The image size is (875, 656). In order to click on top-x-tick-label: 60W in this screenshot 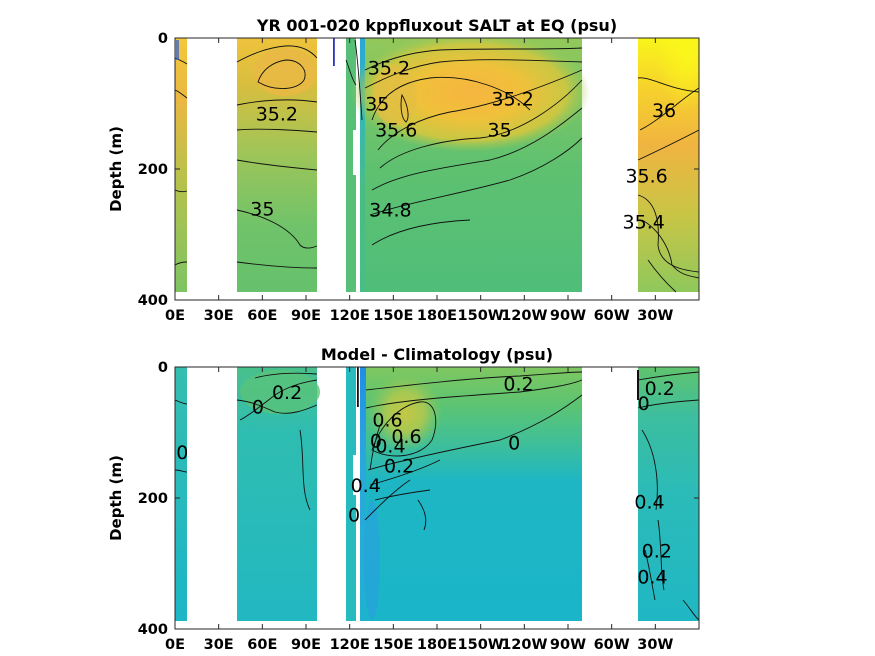, I will do `click(612, 316)`.